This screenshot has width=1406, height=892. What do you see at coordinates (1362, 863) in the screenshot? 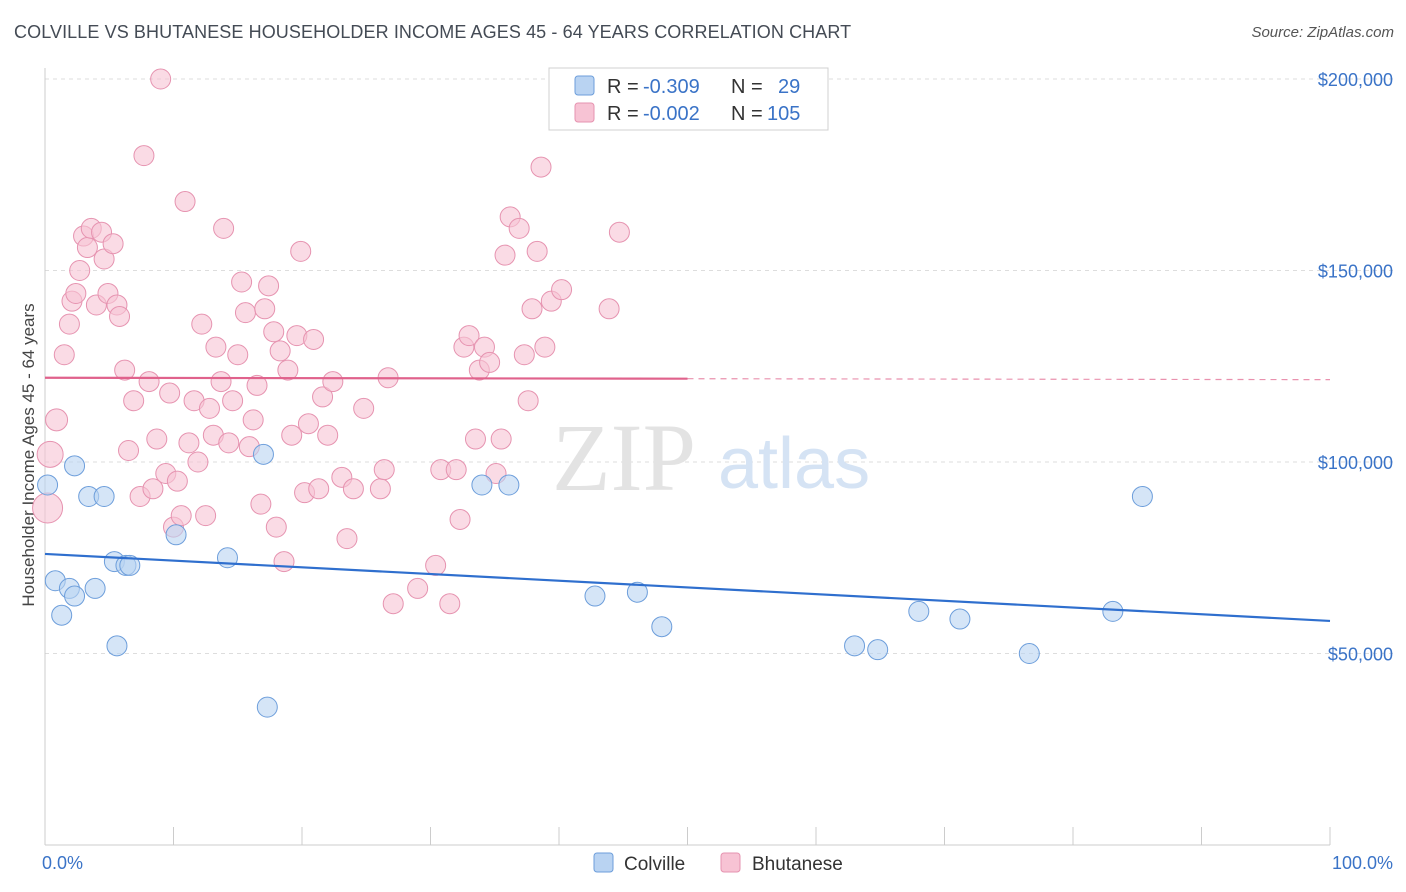
I see `x-tick-label-max: 100.0%` at bounding box center [1362, 863].